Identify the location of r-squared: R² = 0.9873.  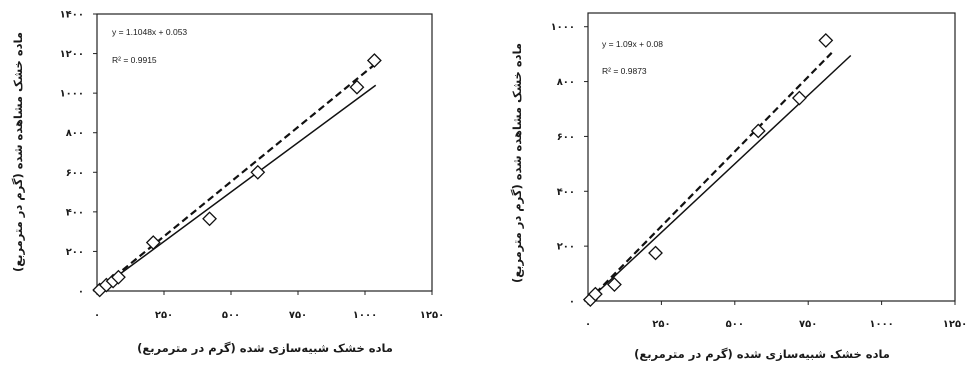
(624, 71).